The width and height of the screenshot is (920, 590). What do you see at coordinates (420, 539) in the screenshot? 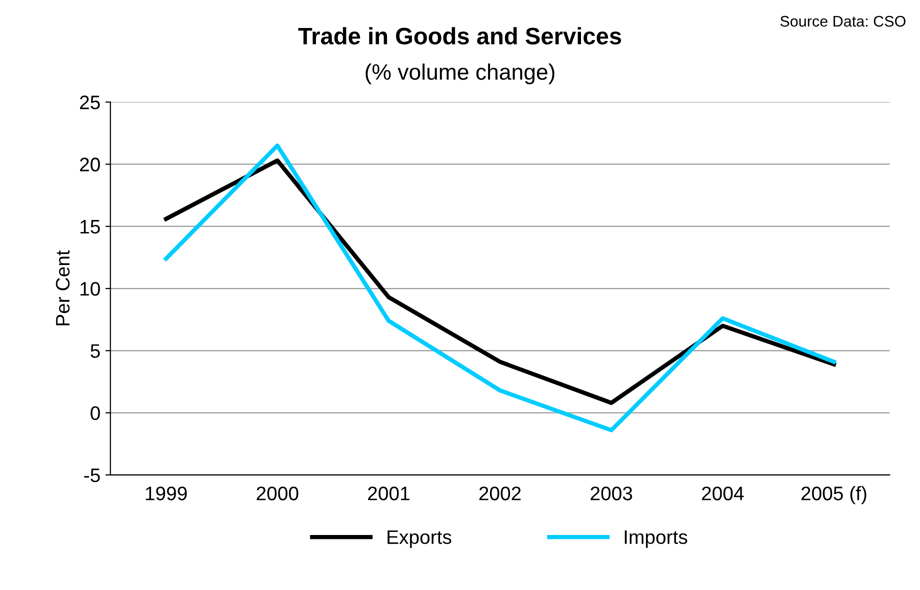
I see `legend-label: Exports` at bounding box center [420, 539].